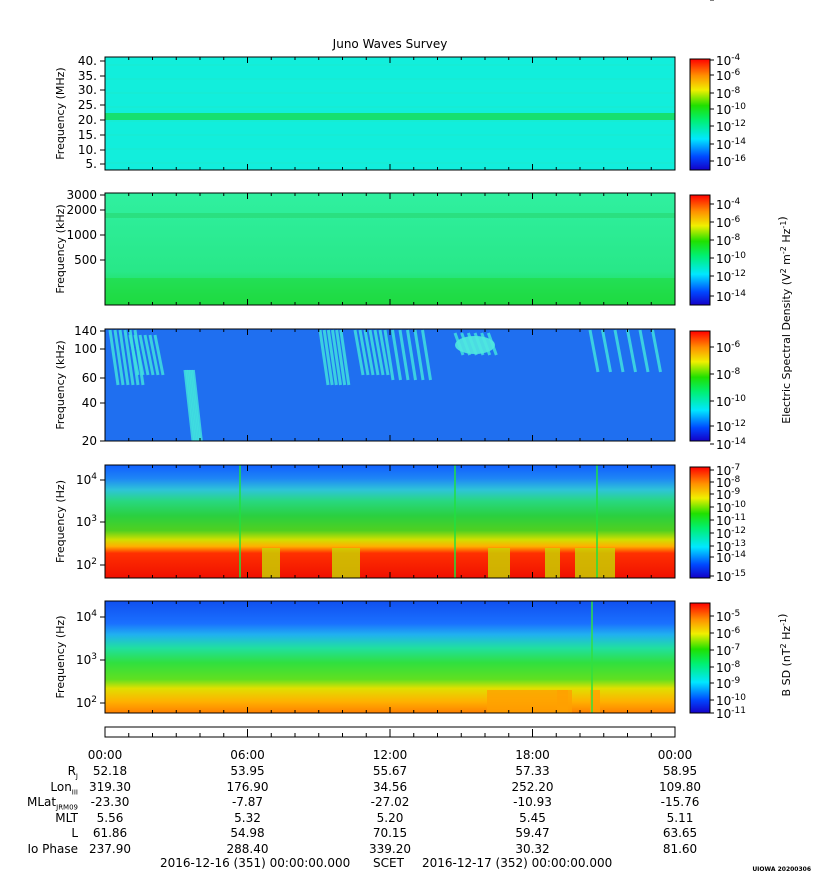  What do you see at coordinates (731, 576) in the screenshot?
I see `colorbar-tick-label: 10⁻¹⁵` at bounding box center [731, 576].